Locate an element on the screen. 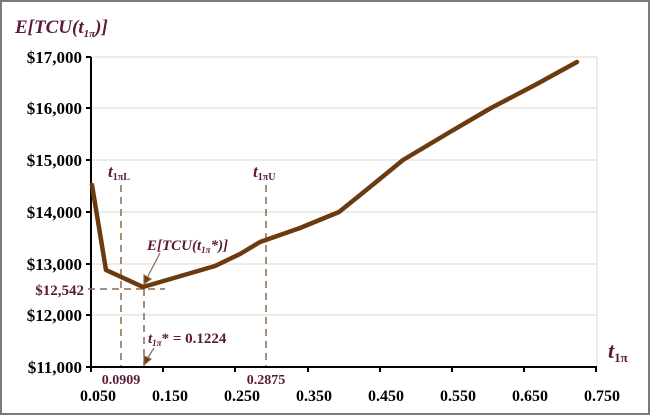 This screenshot has width=650, height=415. t-upper-label: t1πU is located at coordinates (264, 172).